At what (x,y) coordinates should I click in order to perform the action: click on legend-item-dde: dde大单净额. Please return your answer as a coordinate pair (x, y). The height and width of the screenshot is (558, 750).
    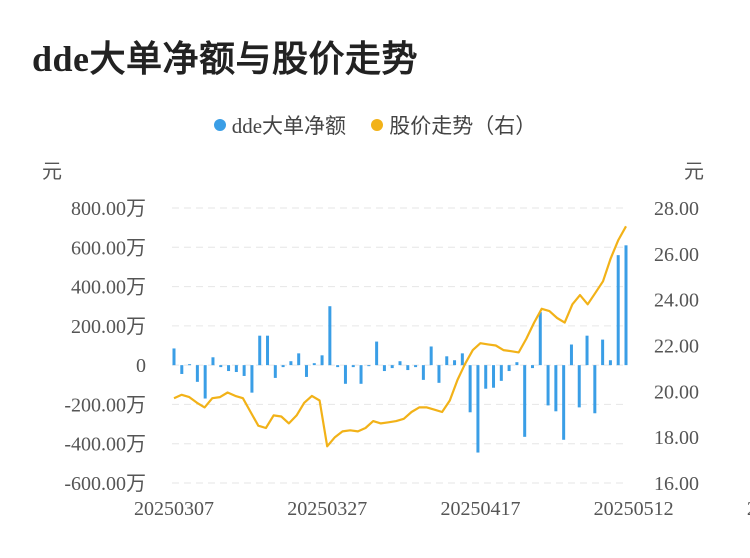
    Looking at the image, I should click on (280, 125).